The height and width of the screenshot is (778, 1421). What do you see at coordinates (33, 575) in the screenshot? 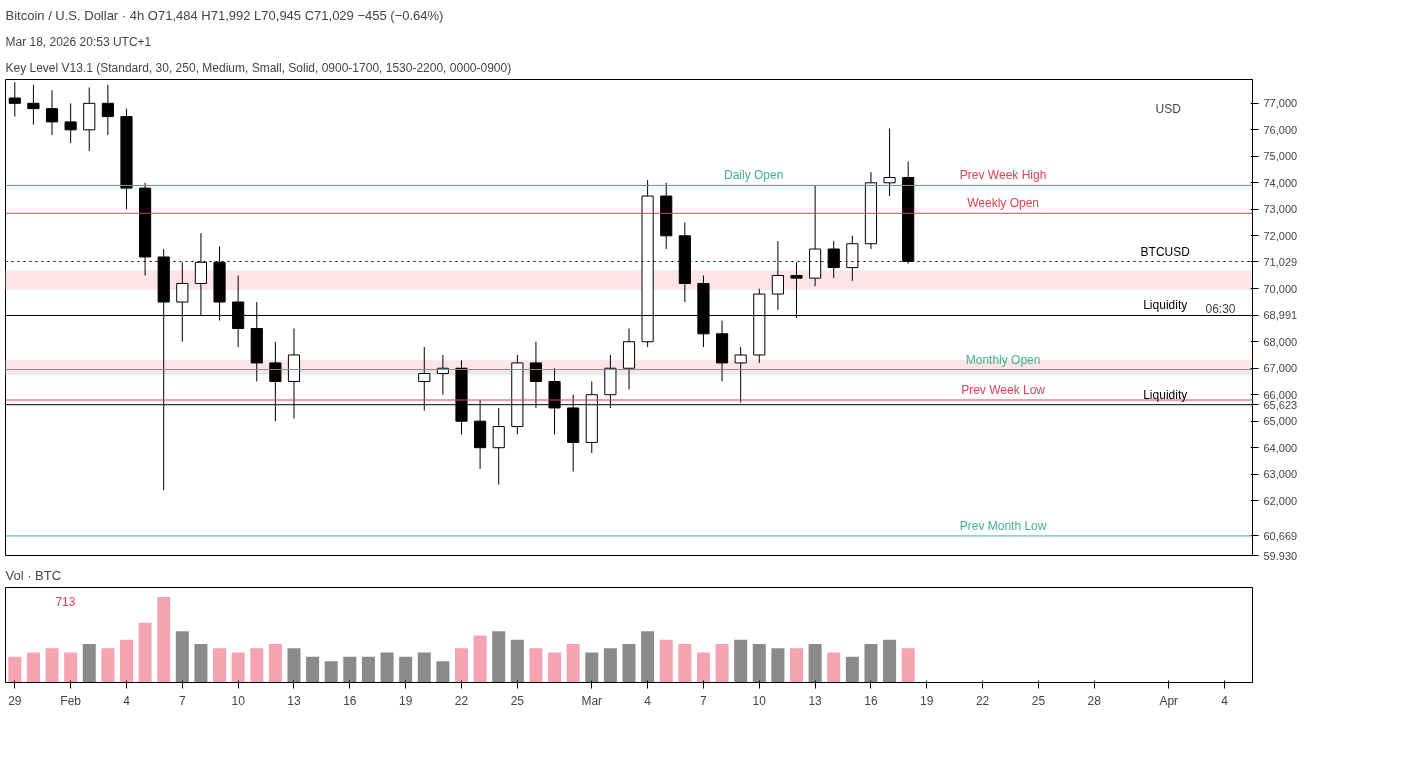
I see `chart-title: Vol · BTC` at bounding box center [33, 575].